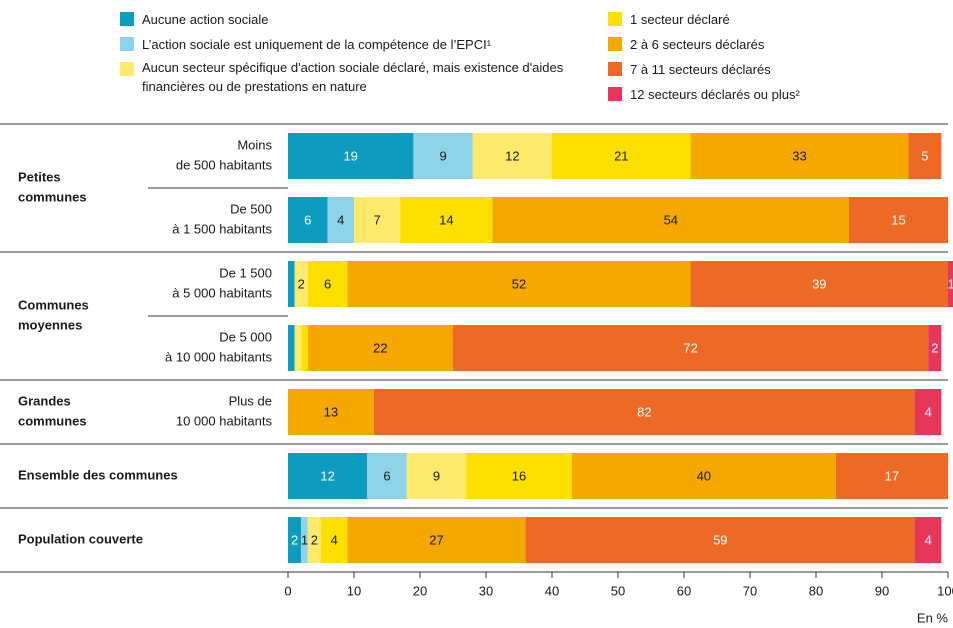 The height and width of the screenshot is (628, 953). I want to click on value-label: 19, so click(350, 155).